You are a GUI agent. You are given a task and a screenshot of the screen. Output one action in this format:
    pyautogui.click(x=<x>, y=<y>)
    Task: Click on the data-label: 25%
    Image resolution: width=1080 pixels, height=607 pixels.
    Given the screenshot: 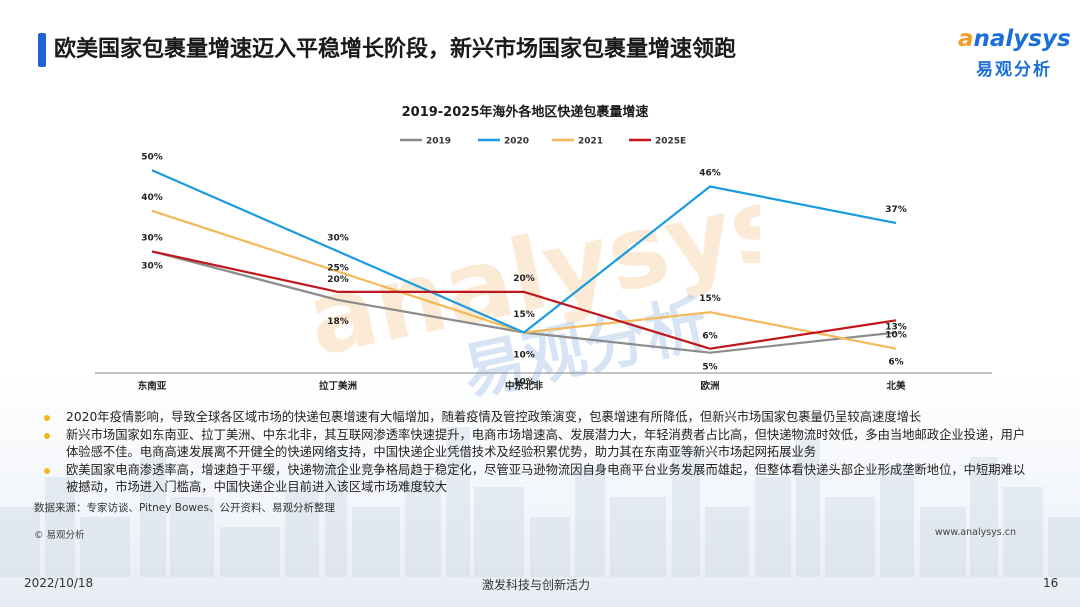 What is the action you would take?
    pyautogui.click(x=338, y=269)
    